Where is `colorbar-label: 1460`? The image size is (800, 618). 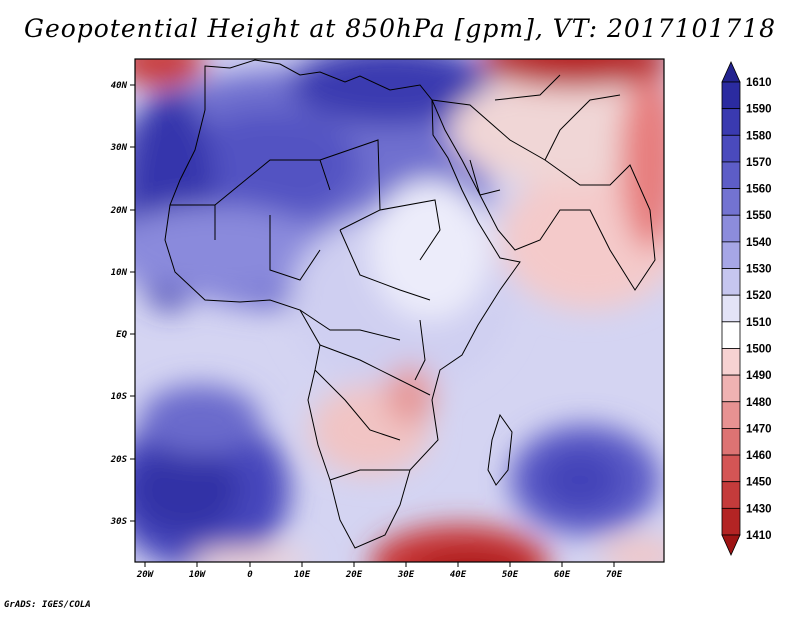 colorbar-label: 1460 is located at coordinates (759, 456).